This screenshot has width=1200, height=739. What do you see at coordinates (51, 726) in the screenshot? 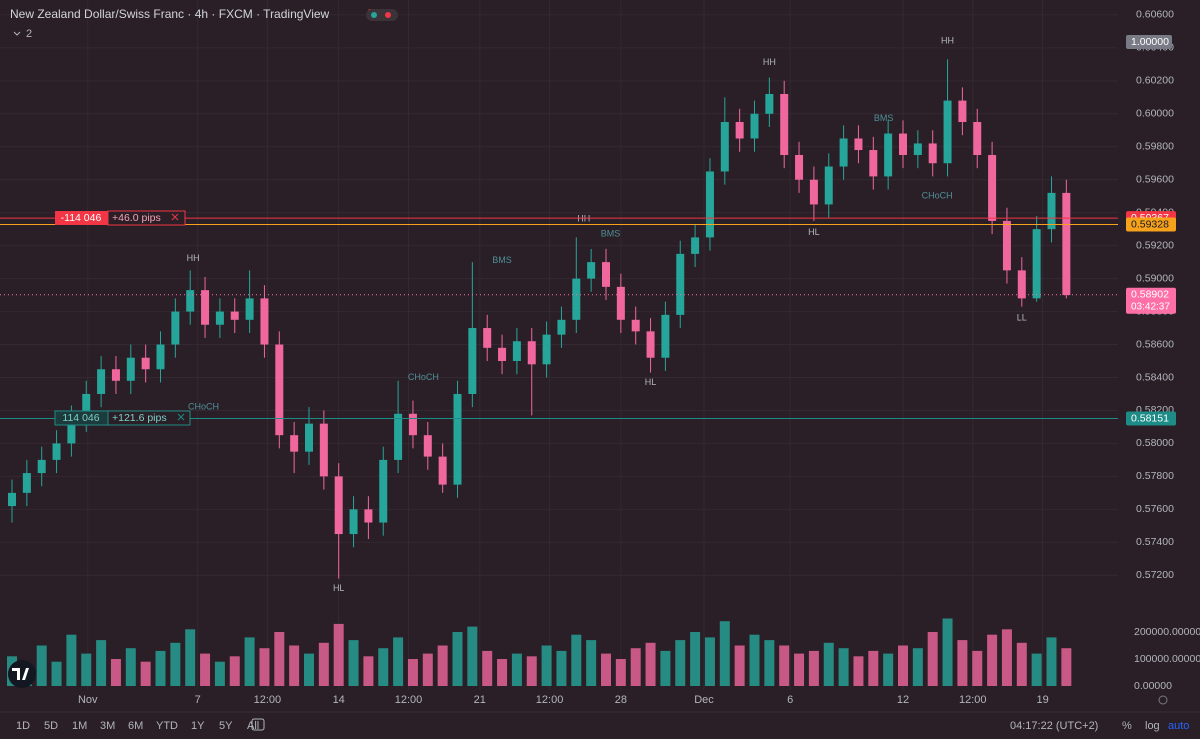
I see `range-button: 5D` at bounding box center [51, 726].